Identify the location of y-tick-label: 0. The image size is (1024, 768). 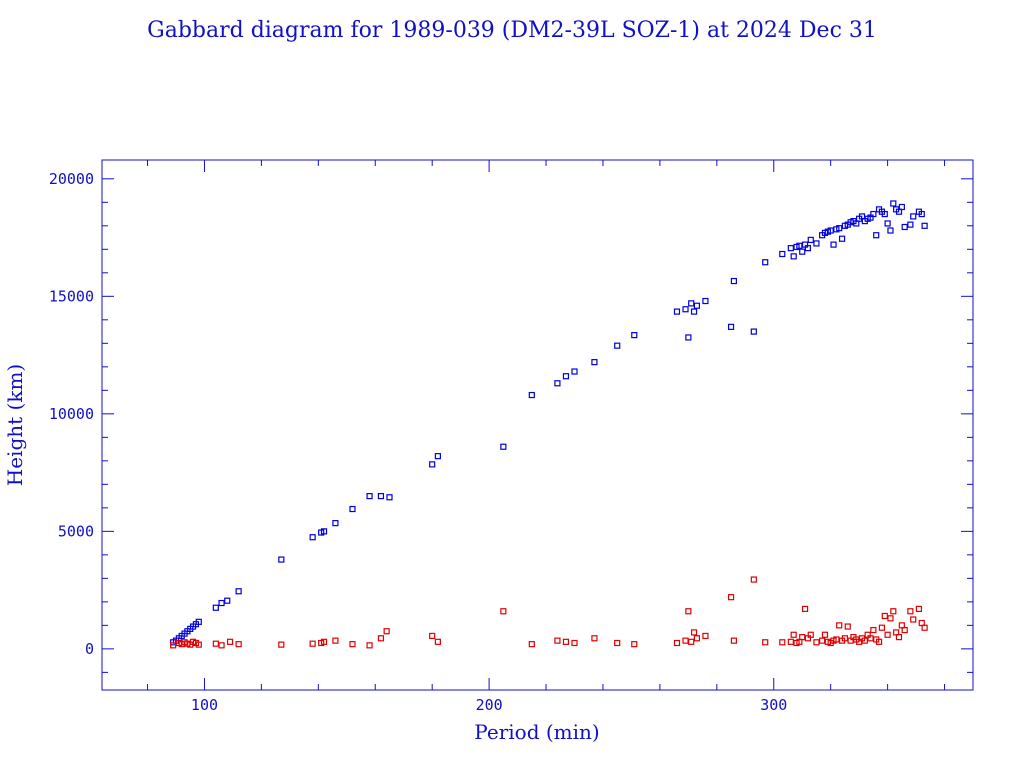
(89, 649).